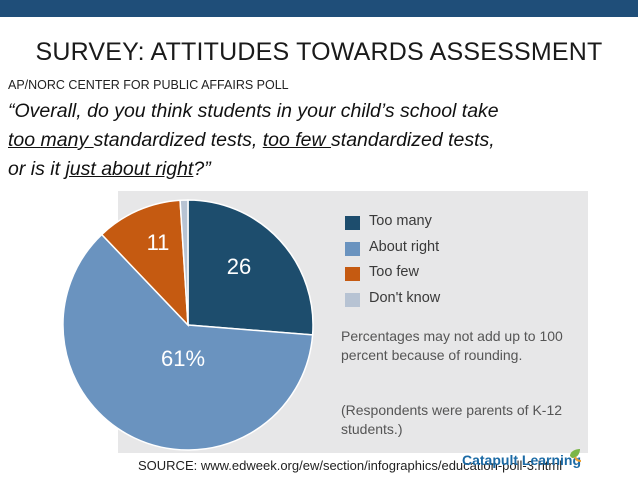 Image resolution: width=638 pixels, height=479 pixels. Describe the element at coordinates (183, 358) in the screenshot. I see `pie-data-label: 61%` at that location.